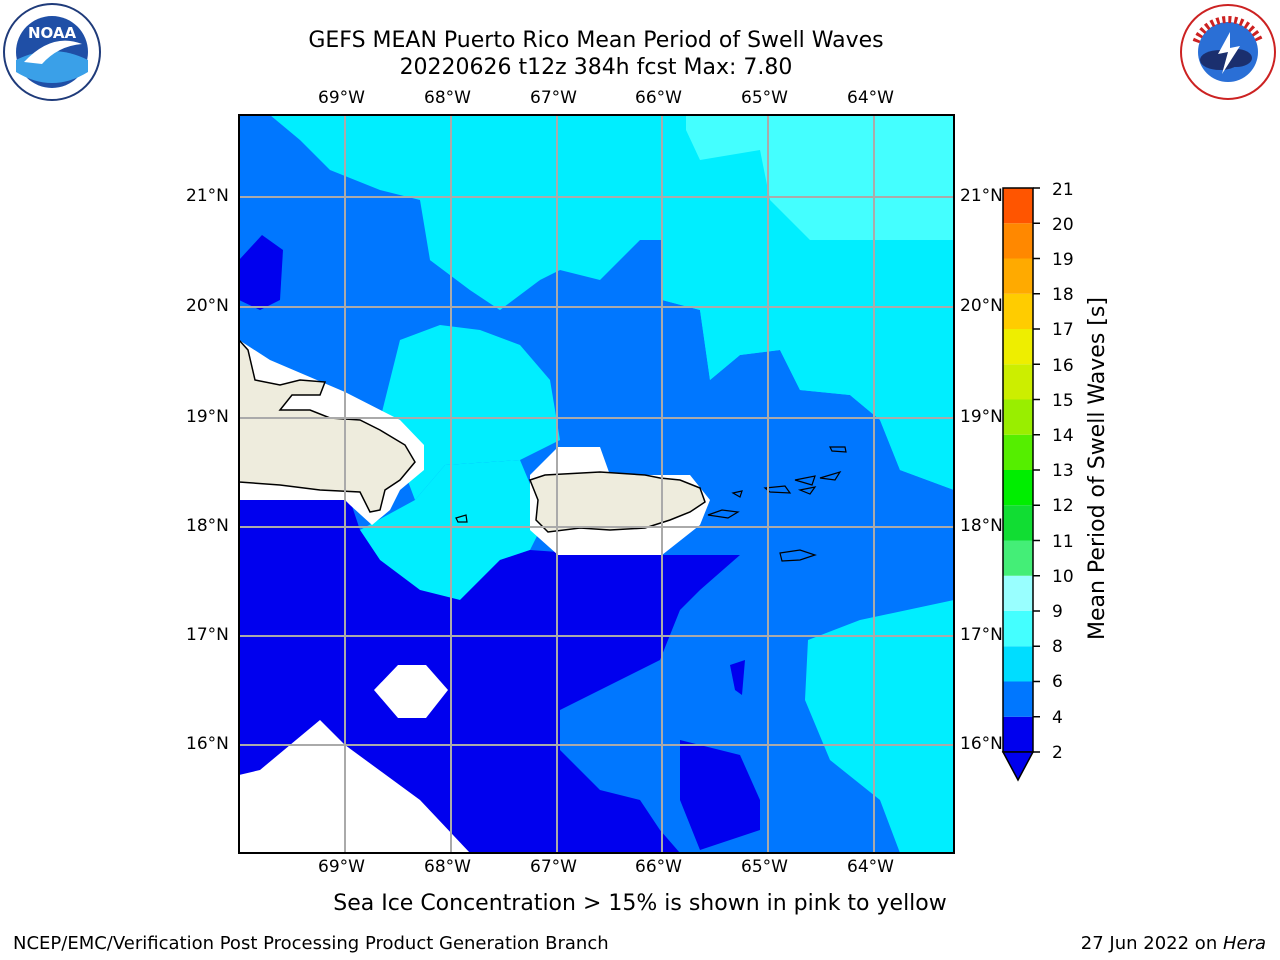  What do you see at coordinates (207, 635) in the screenshot?
I see `lat-left-17: 17°N` at bounding box center [207, 635].